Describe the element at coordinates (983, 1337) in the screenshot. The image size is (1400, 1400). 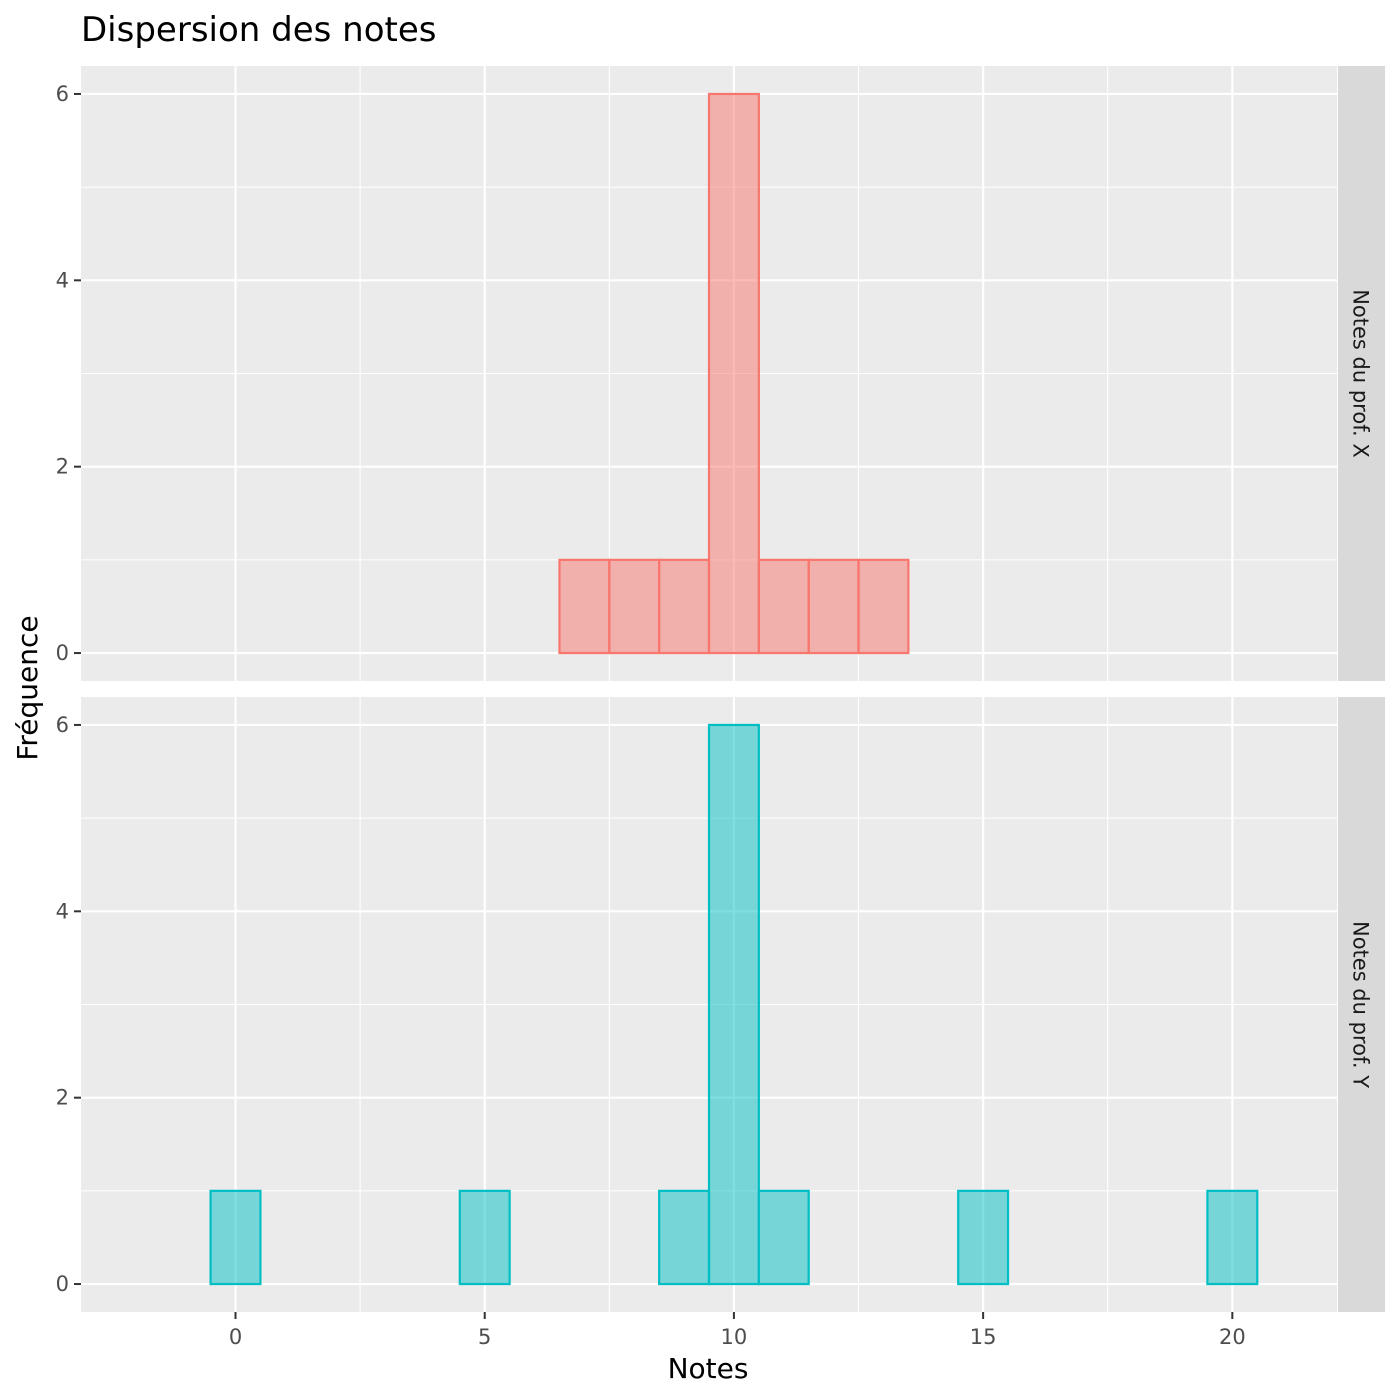
I see `x-tick-label: 15` at that location.